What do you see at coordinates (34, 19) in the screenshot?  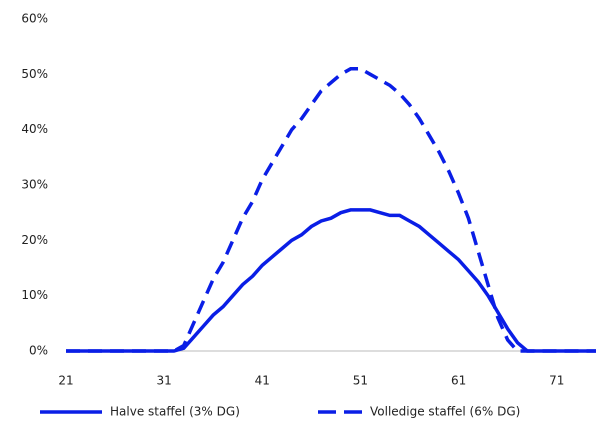 I see `y-tick-label: 60%` at bounding box center [34, 19].